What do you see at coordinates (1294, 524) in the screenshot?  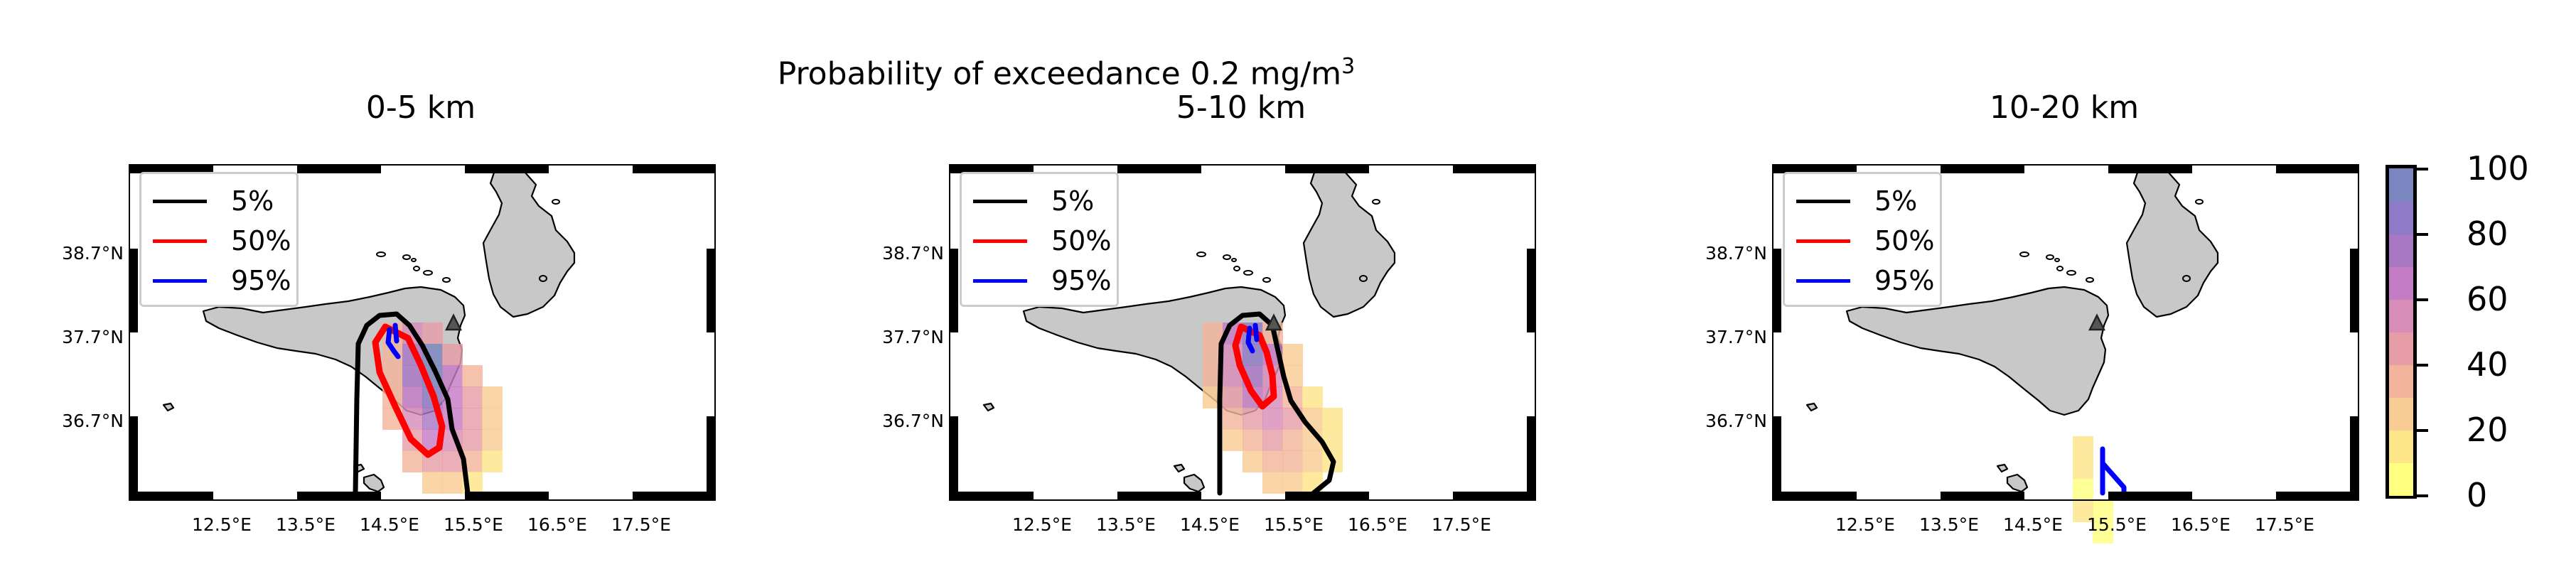 I see `x-tick-label: 15.5°E` at bounding box center [1294, 524].